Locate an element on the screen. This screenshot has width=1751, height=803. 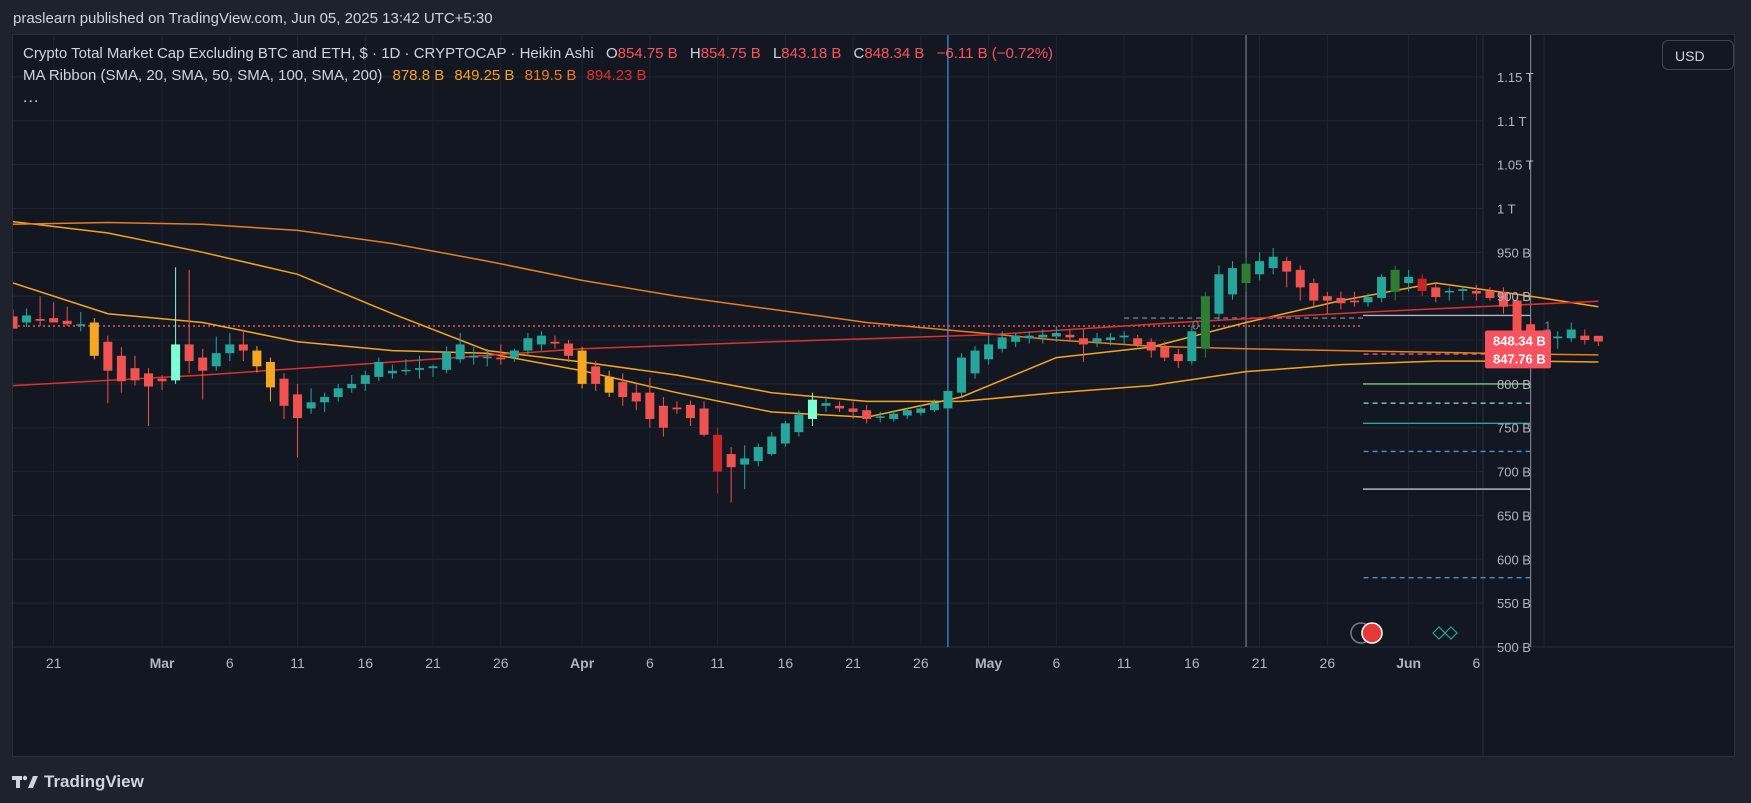
market-status-icon is located at coordinates (1445, 633).